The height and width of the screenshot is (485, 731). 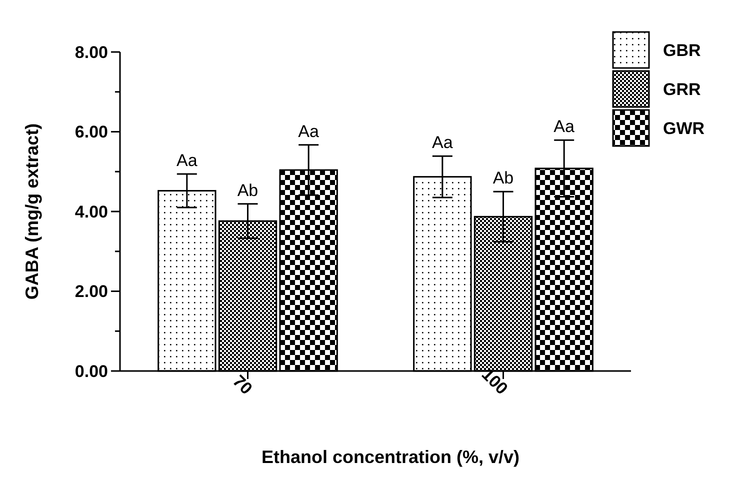 I want to click on x-axis-title: Ethanol concentration (%, v/v), so click(x=390, y=457).